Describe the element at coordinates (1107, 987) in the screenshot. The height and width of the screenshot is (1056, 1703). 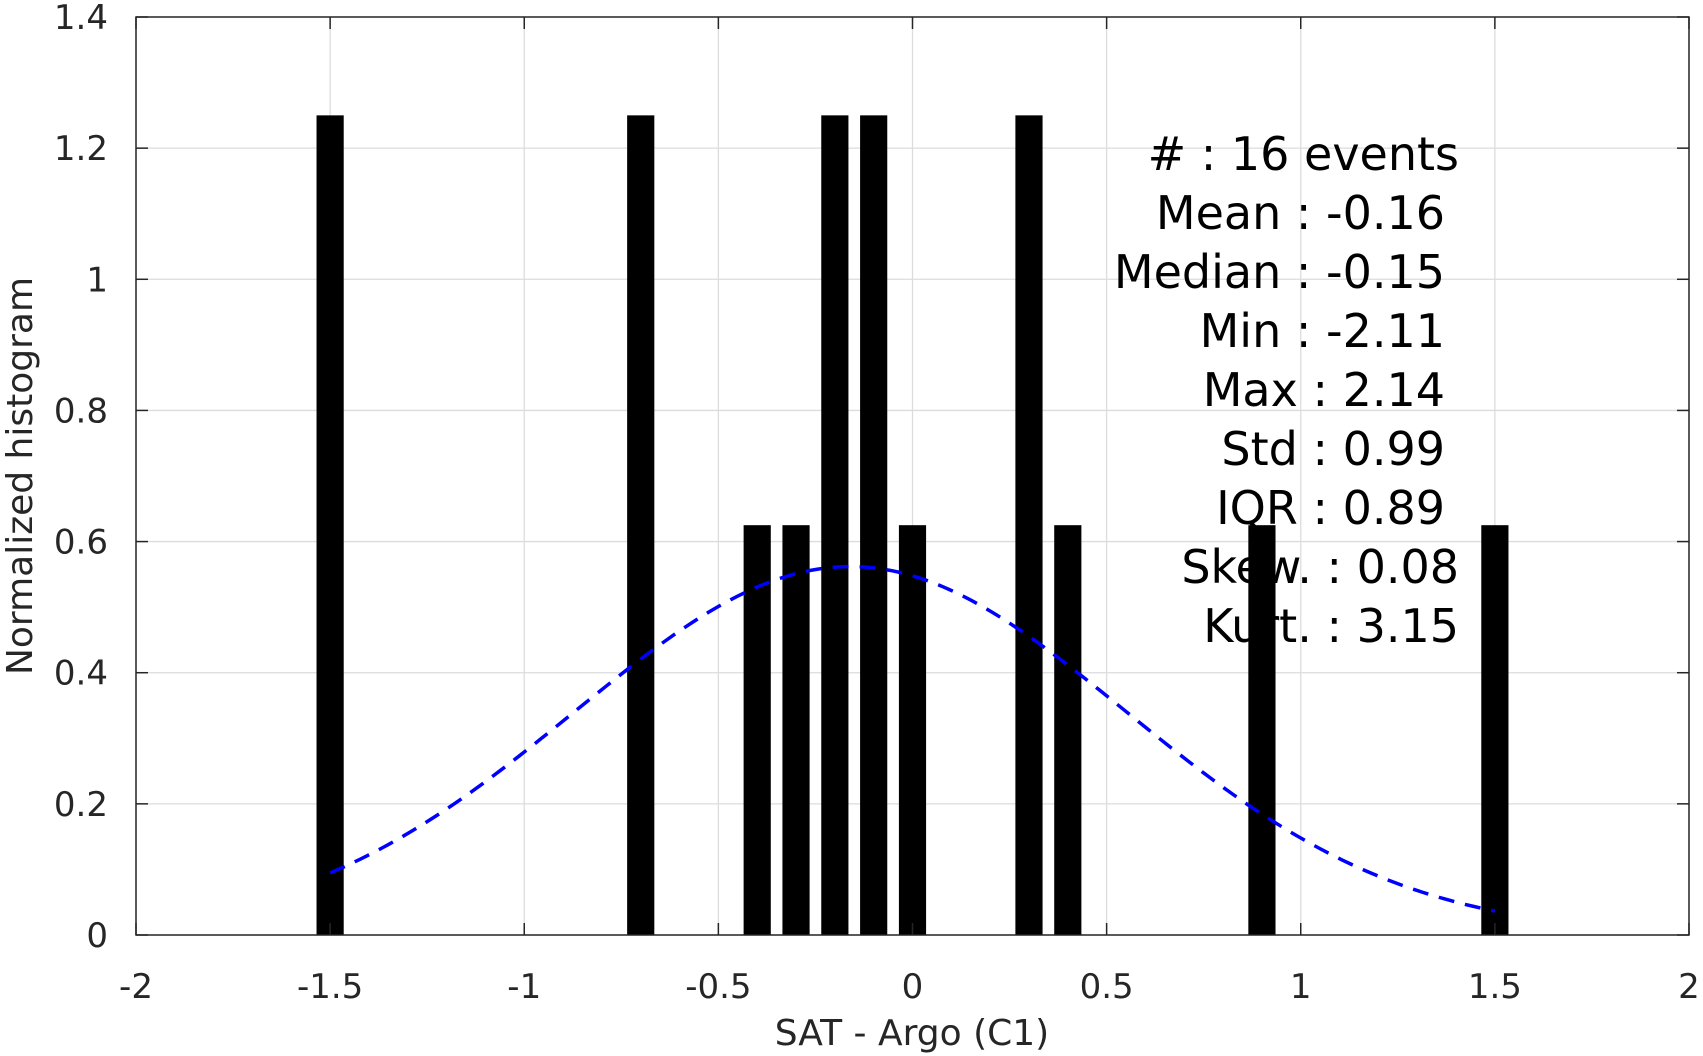
I see `x-tick-label: 0.5` at that location.